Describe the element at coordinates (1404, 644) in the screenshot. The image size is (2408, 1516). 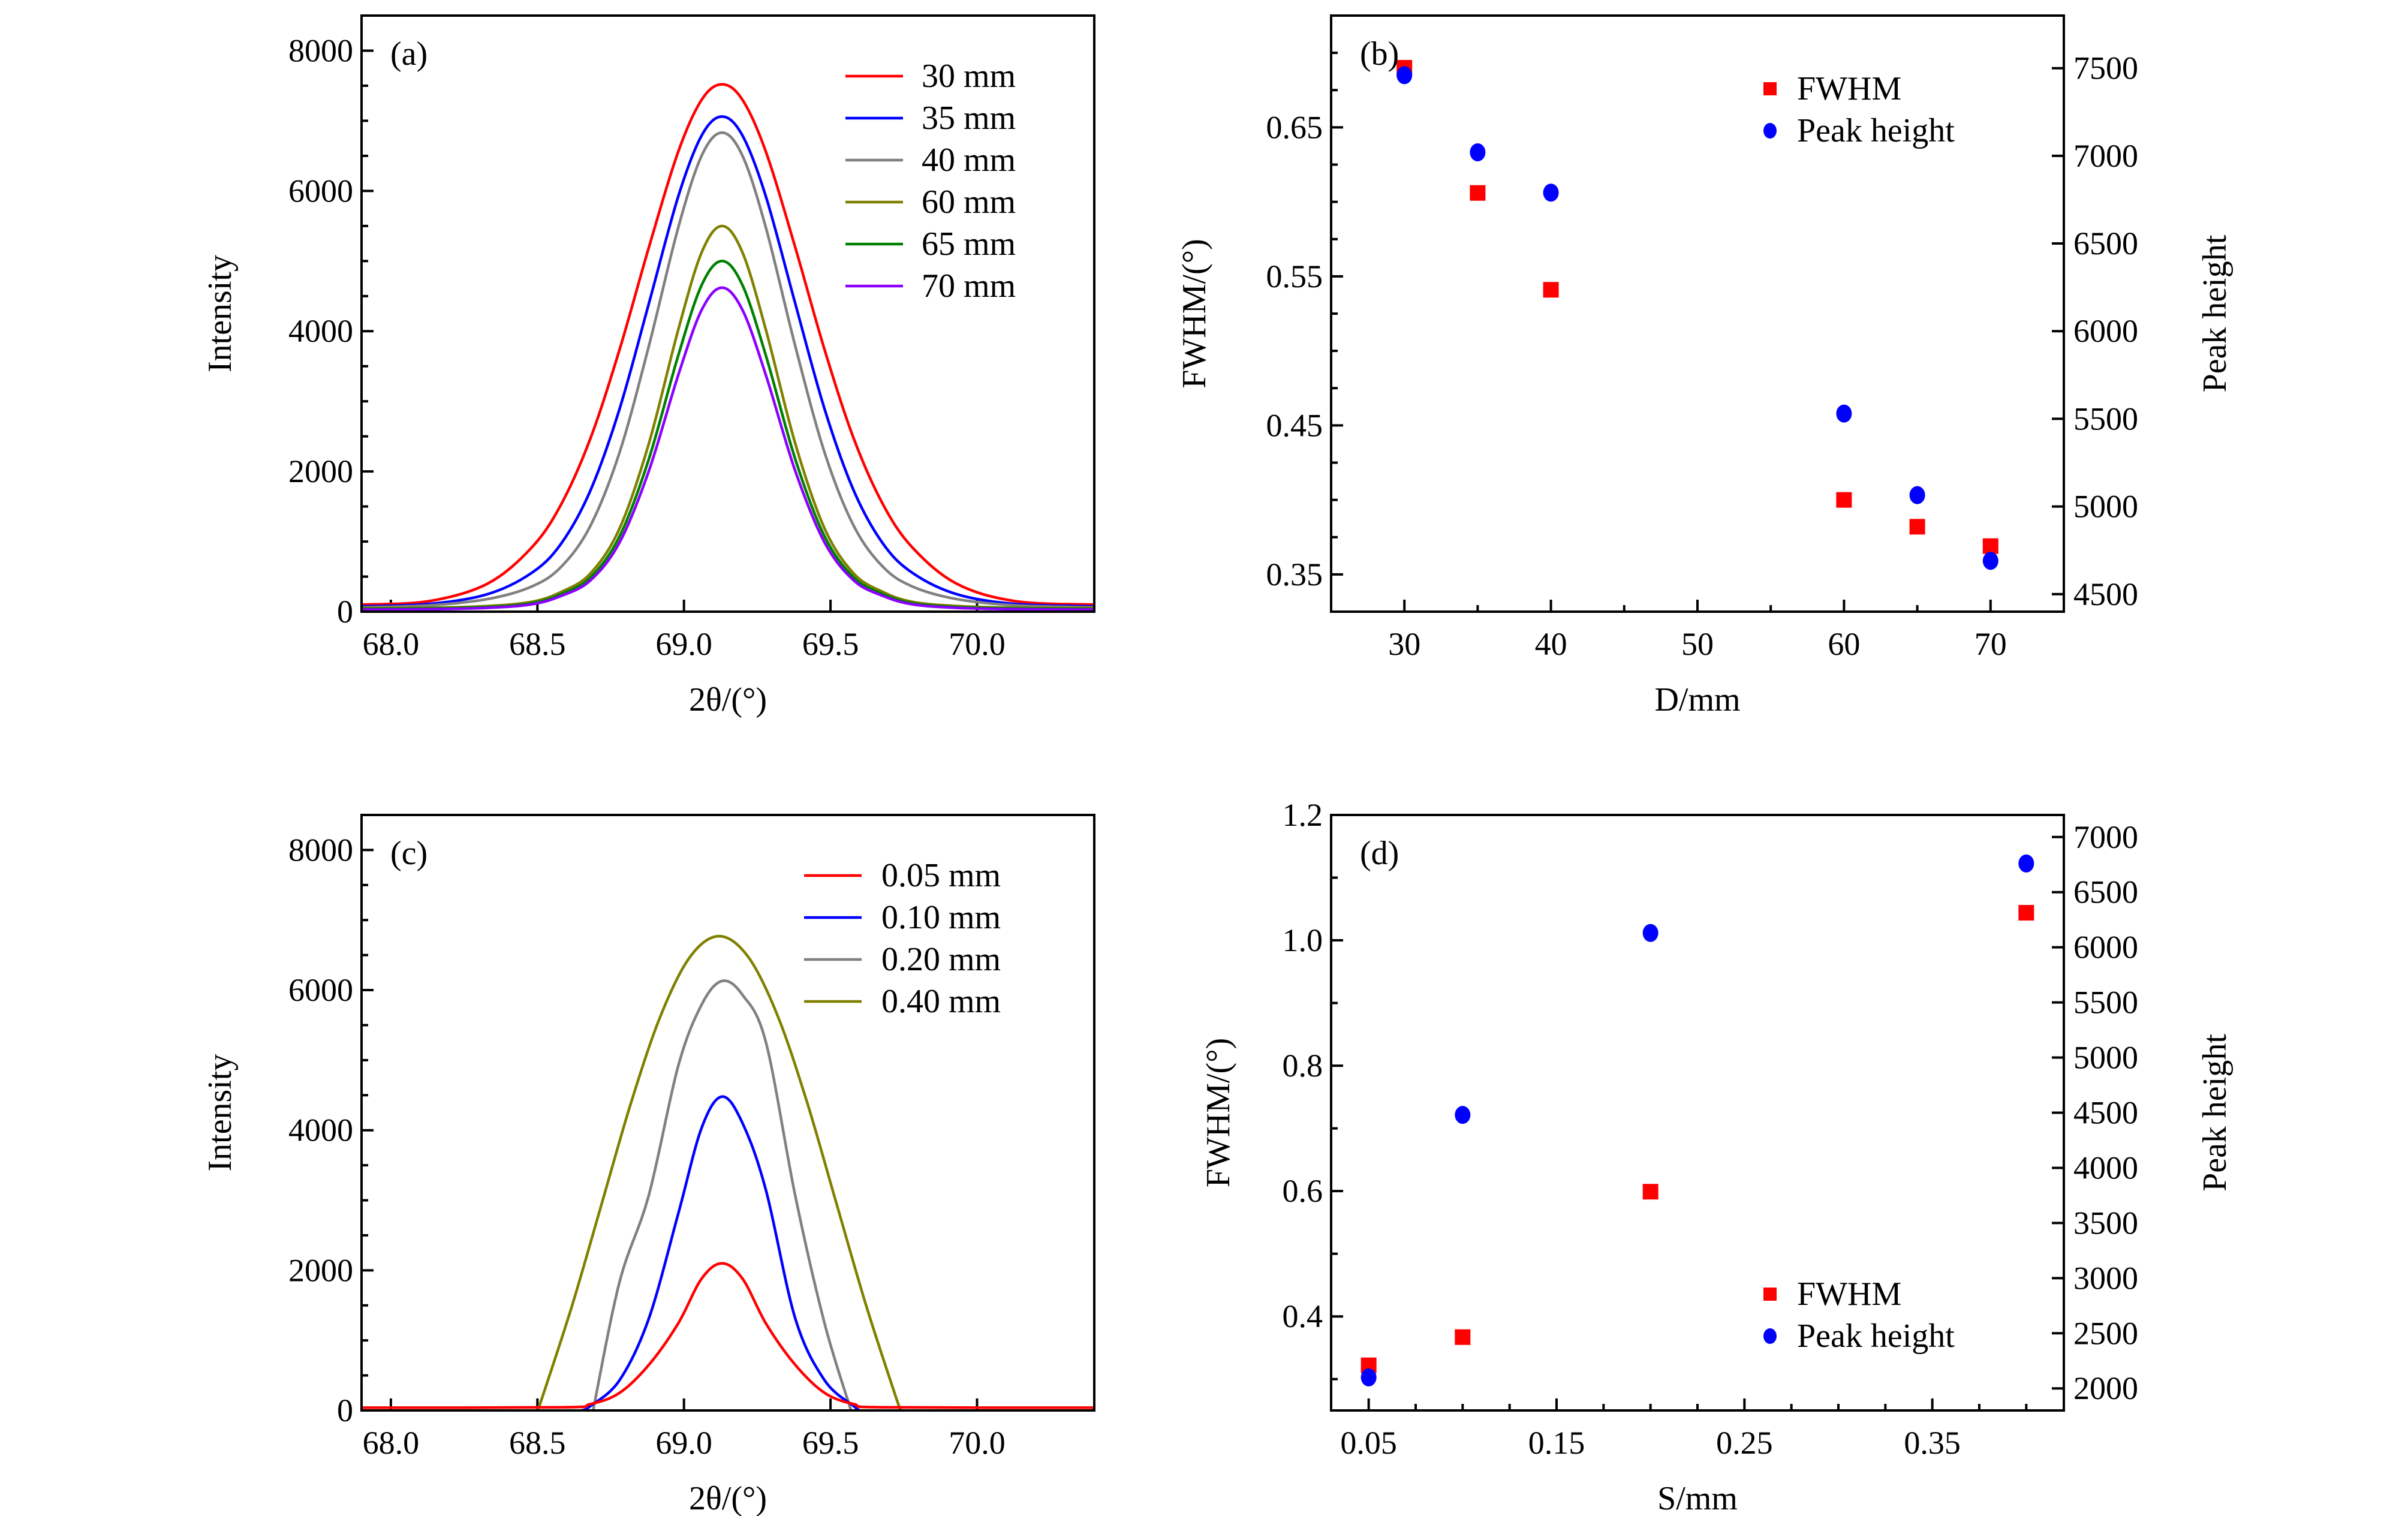
I see `x-tick-label: 30` at that location.